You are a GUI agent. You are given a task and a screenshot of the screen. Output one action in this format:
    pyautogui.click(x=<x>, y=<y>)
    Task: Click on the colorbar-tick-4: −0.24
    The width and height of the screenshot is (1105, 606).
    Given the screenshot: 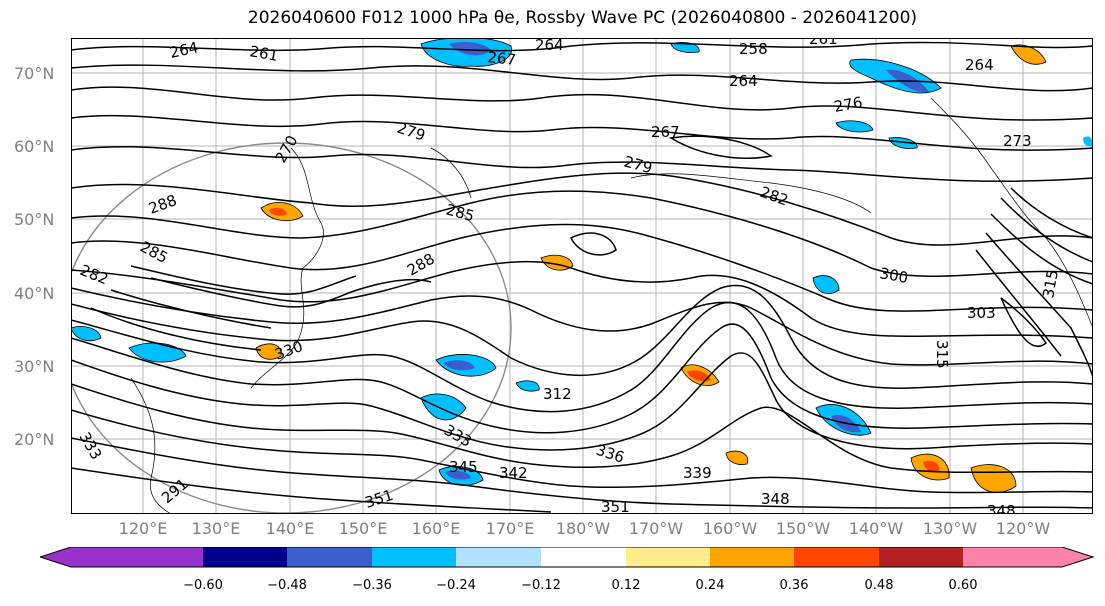 What is the action you would take?
    pyautogui.click(x=456, y=585)
    